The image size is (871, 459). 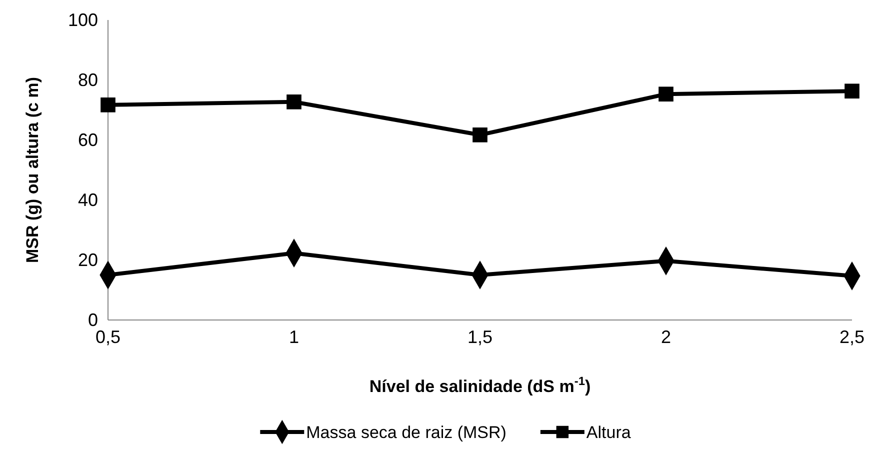 I want to click on x-tick-label: 1,5, so click(x=480, y=336).